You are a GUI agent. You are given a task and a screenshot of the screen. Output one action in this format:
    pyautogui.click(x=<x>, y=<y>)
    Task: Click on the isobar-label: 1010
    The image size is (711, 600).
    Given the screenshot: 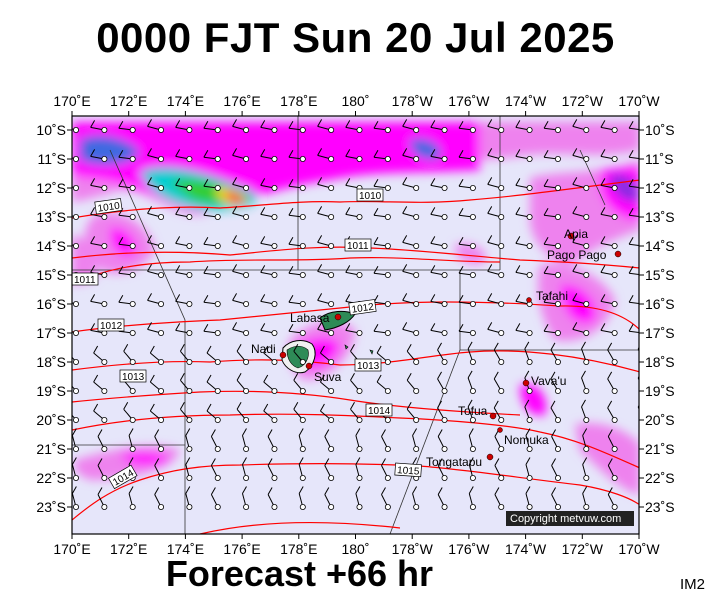 What is the action you would take?
    pyautogui.click(x=109, y=208)
    